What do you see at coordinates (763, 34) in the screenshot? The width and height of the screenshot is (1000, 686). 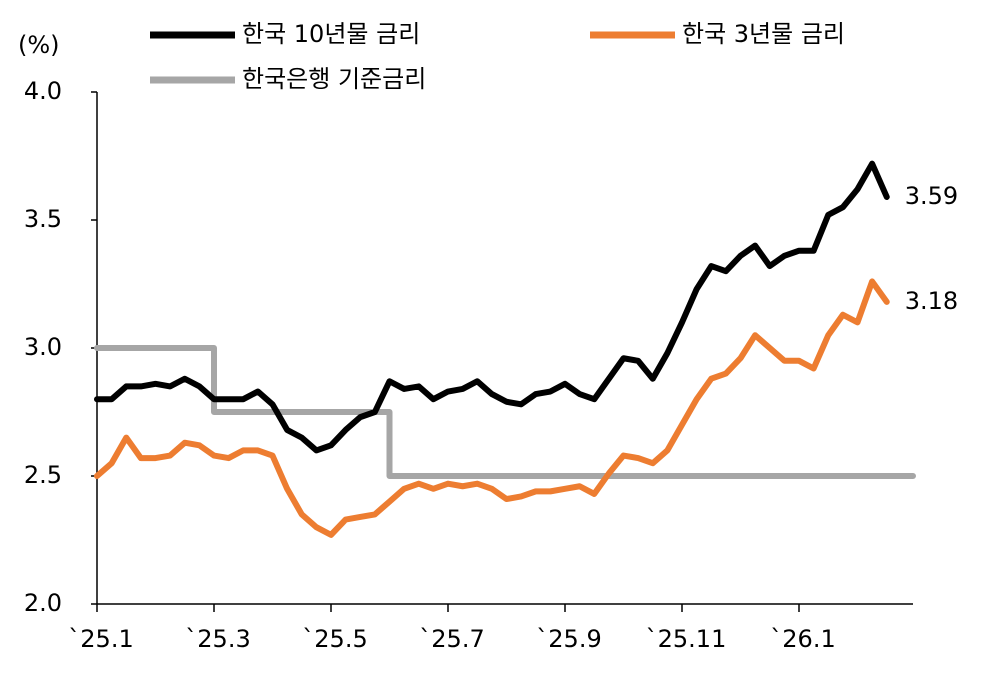 I see `legend-label: 한국 3년물 금리` at bounding box center [763, 34].